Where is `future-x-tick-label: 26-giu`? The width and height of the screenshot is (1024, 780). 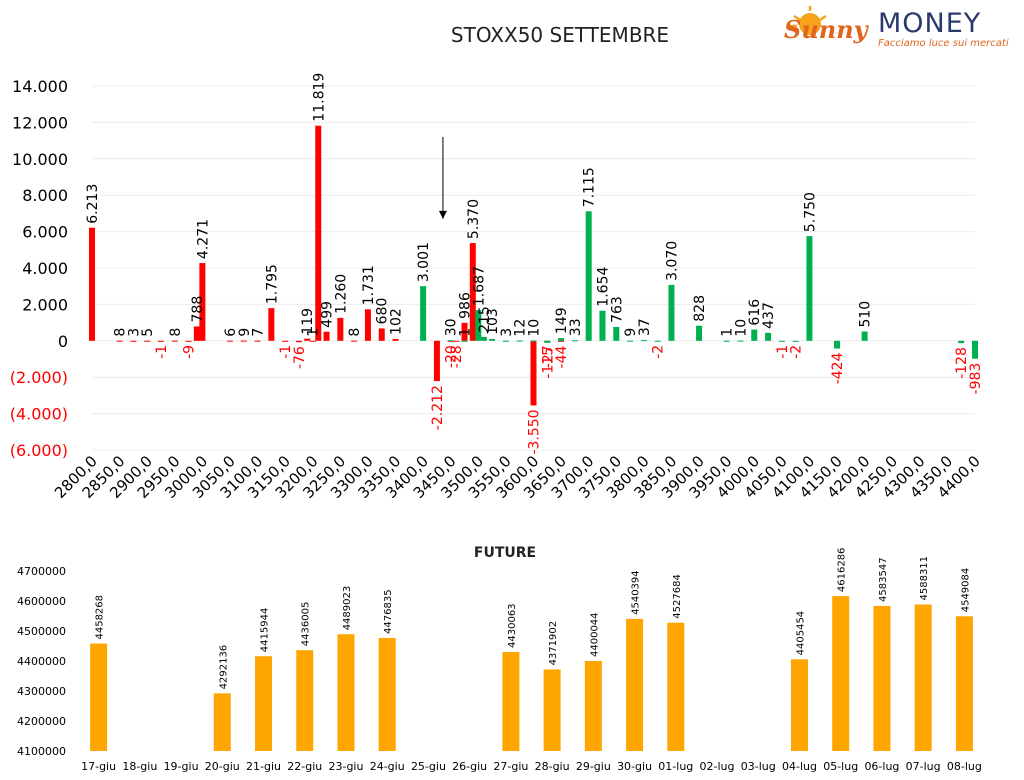
future-x-tick-label: 26-giu is located at coordinates (469, 766).